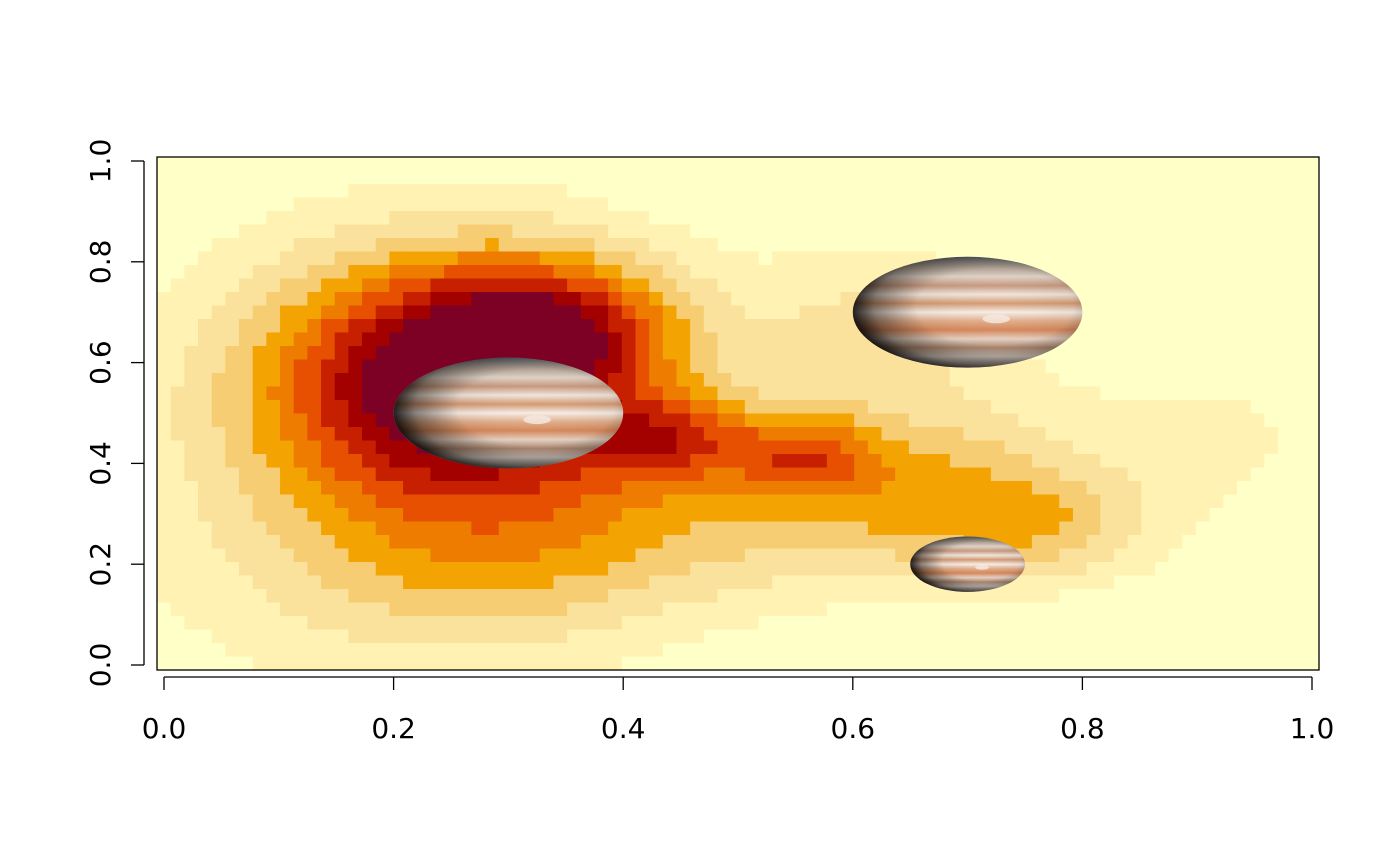 This screenshot has height=866, width=1400. I want to click on planet-image, so click(508, 413).